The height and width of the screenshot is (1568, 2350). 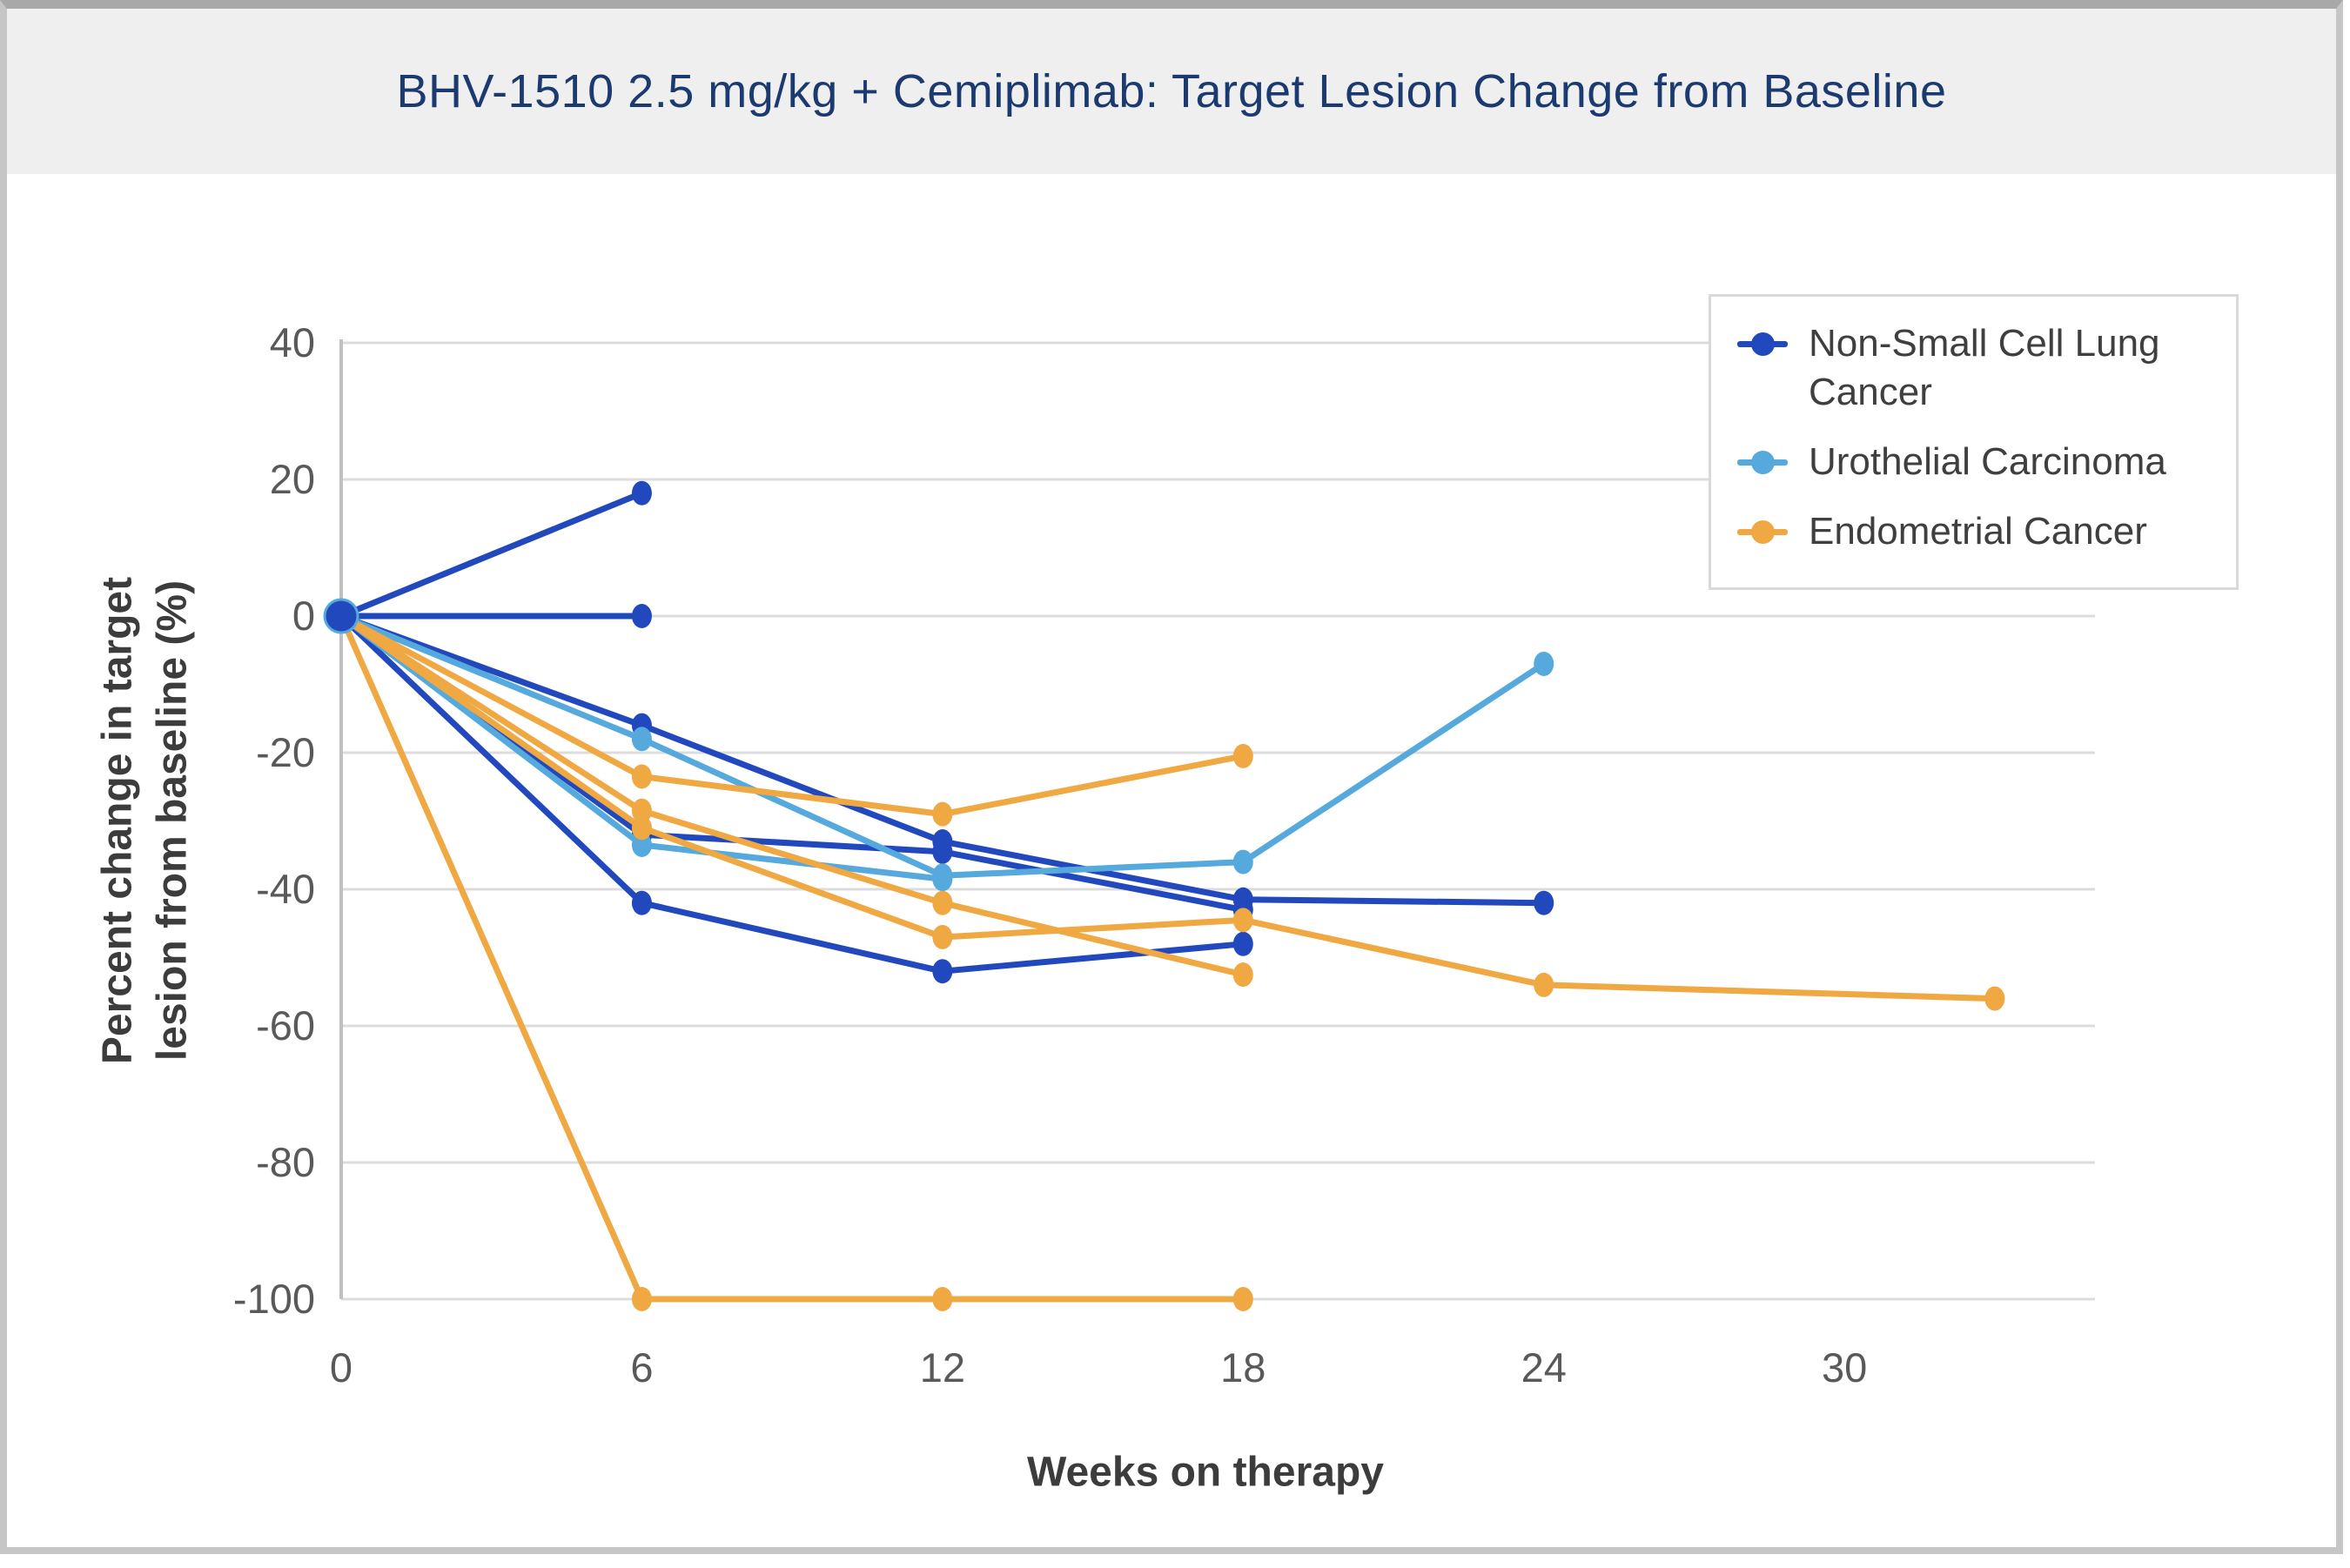 What do you see at coordinates (792, 716) in the screenshot?
I see `patient-line-s2-p0` at bounding box center [792, 716].